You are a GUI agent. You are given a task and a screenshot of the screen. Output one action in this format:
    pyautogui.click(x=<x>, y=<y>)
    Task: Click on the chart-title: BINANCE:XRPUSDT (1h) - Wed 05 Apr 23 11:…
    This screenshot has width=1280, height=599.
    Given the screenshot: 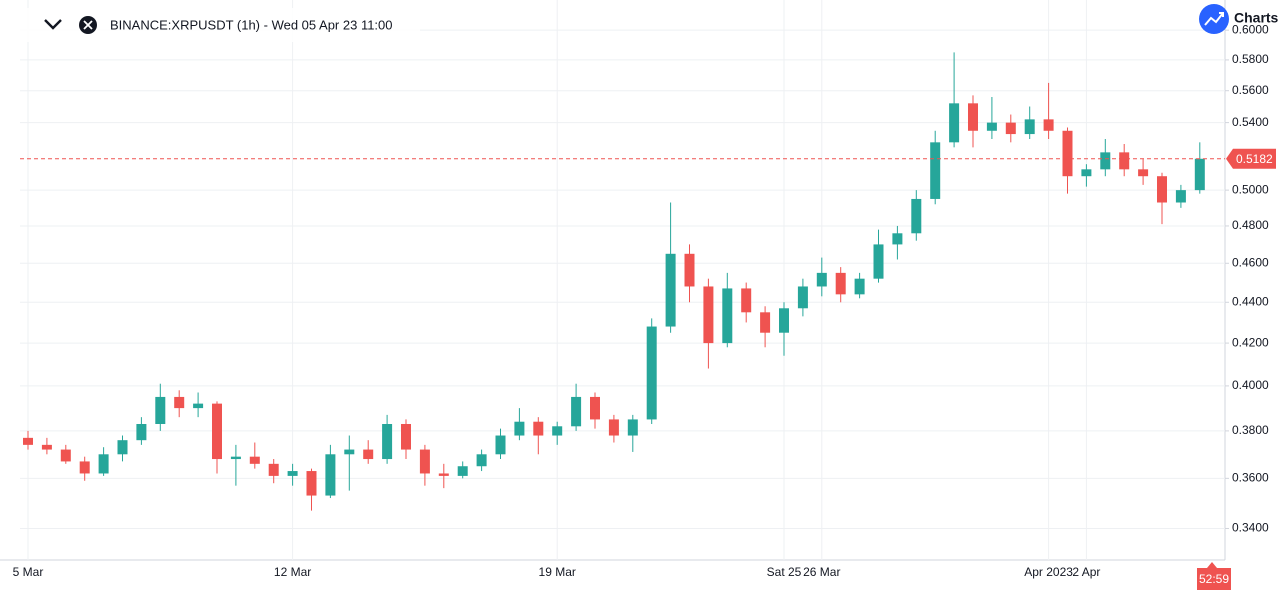 What is the action you would take?
    pyautogui.click(x=251, y=24)
    